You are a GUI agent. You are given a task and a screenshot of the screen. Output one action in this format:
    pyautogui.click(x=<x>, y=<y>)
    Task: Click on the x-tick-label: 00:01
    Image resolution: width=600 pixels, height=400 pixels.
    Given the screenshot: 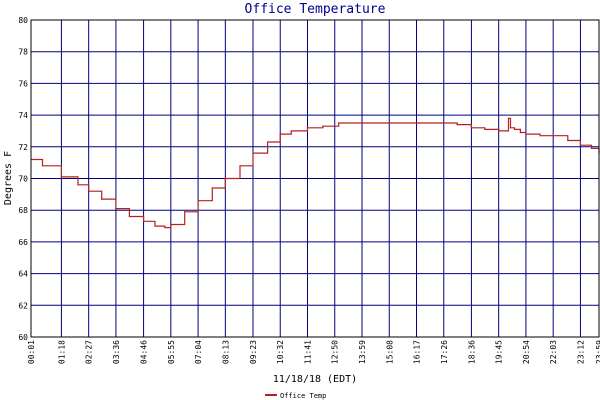 What is the action you would take?
    pyautogui.click(x=31, y=352)
    